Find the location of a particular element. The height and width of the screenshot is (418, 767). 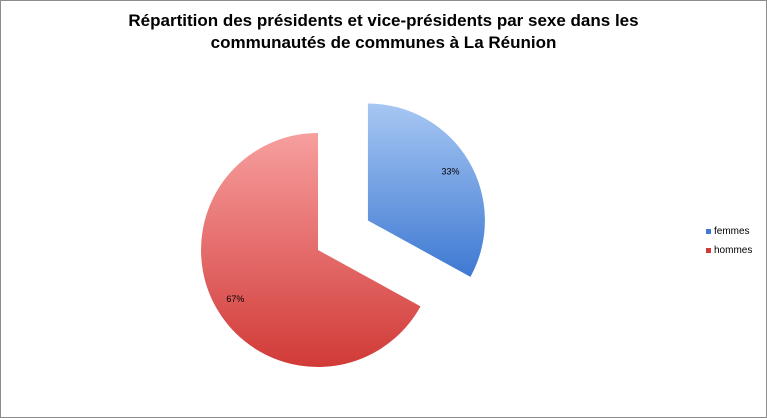

chart-title-line-2: communautés de communes à La Réunion is located at coordinates (383, 42).